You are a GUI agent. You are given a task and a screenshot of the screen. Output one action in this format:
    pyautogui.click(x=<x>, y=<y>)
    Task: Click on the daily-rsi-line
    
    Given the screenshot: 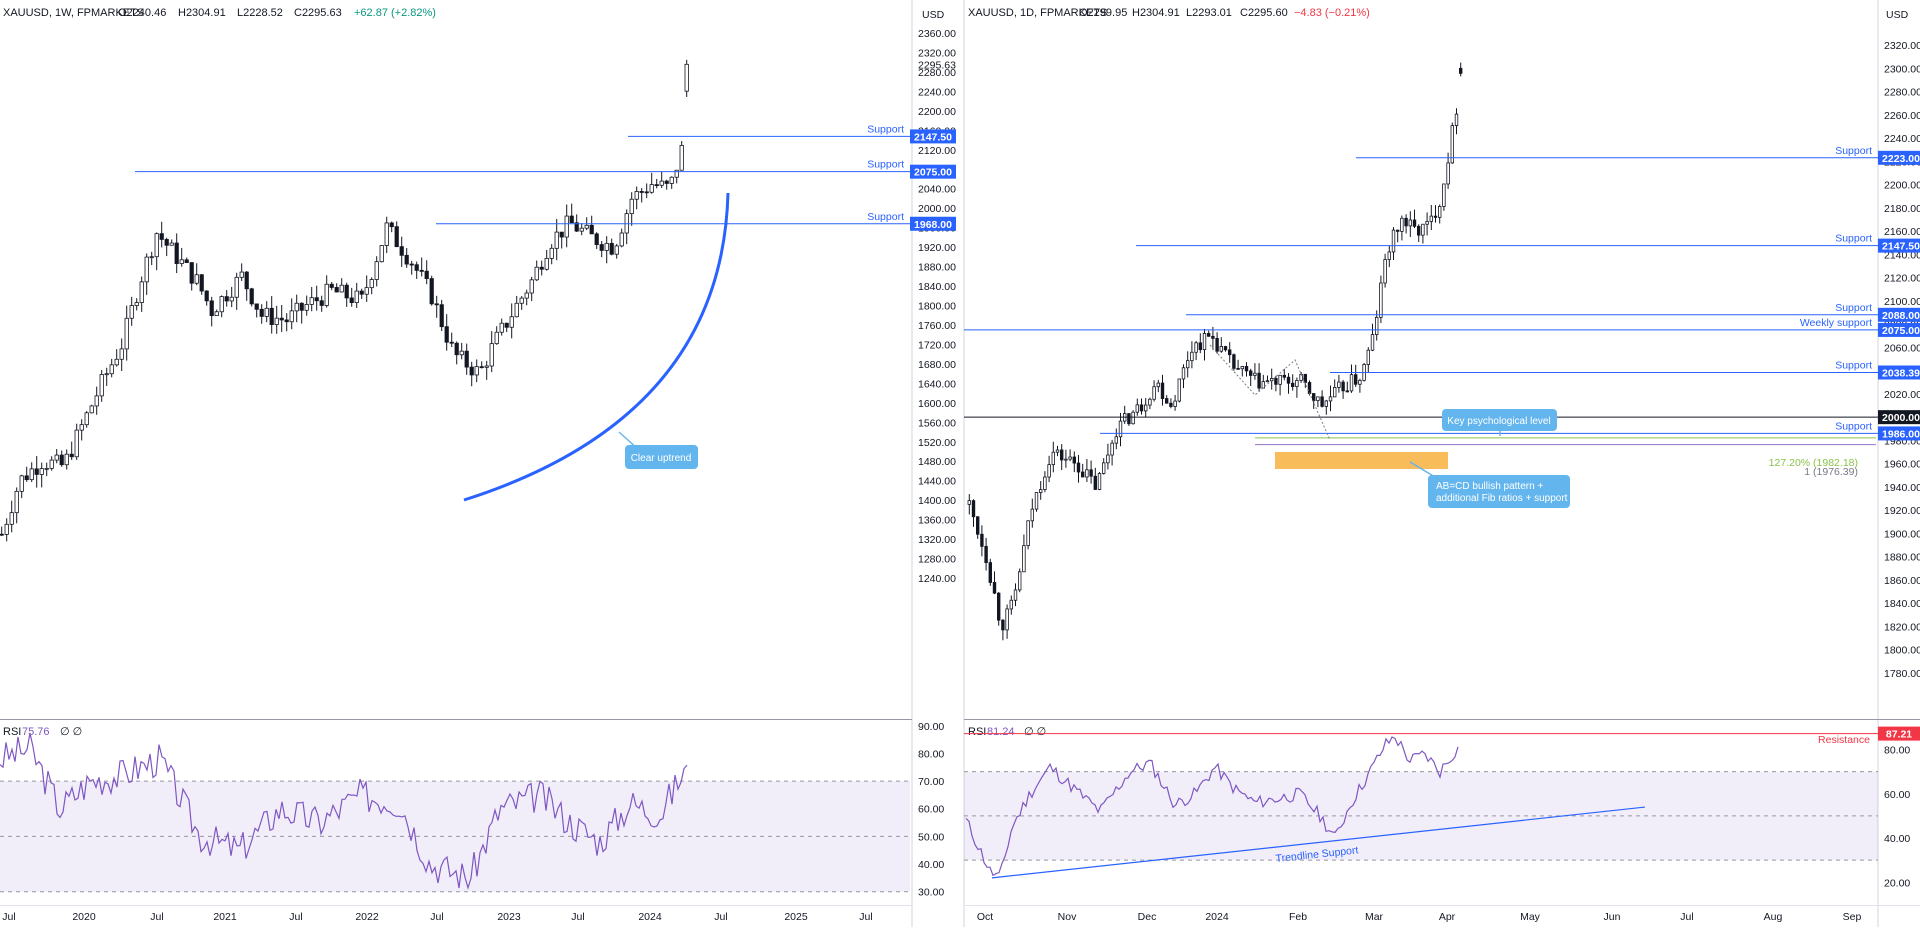 What is the action you would take?
    pyautogui.click(x=1212, y=806)
    